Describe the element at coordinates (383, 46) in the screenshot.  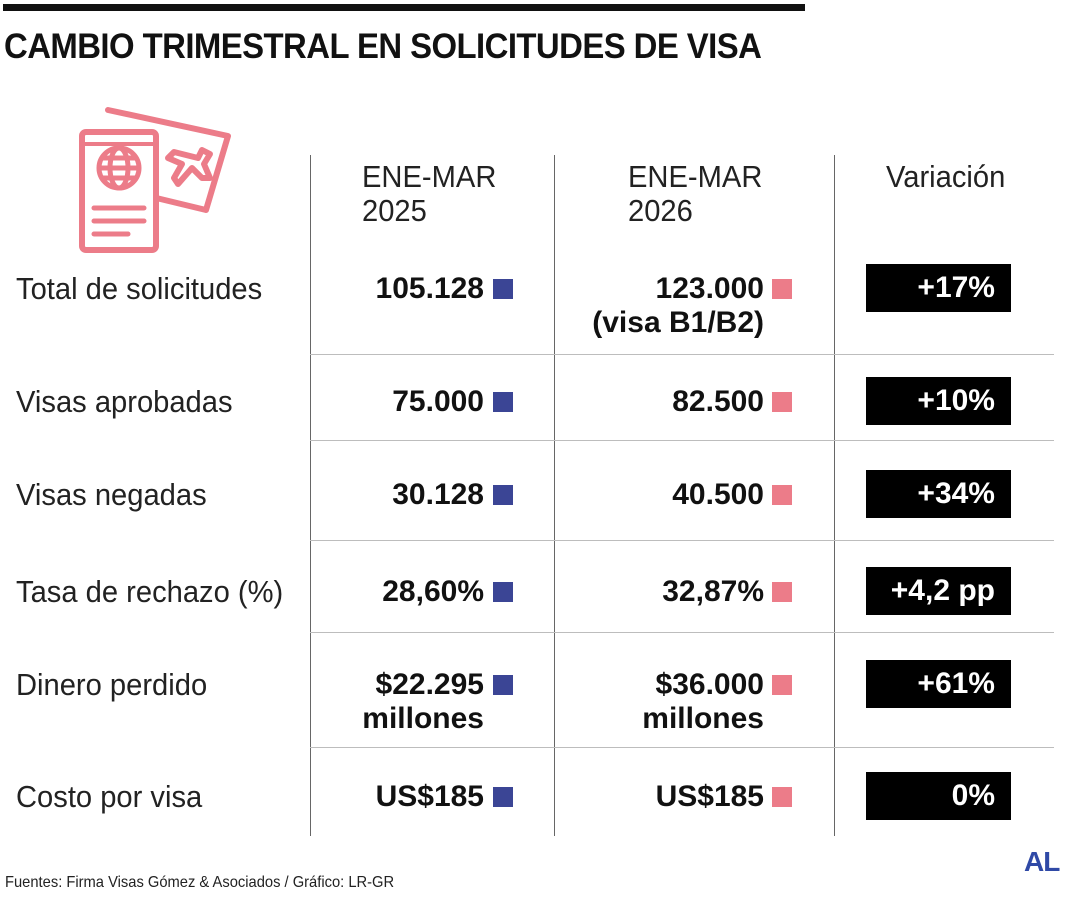
I see `chart-title: CAMBIO TRIMESTRAL EN SOLICITUDES DE VISA` at that location.